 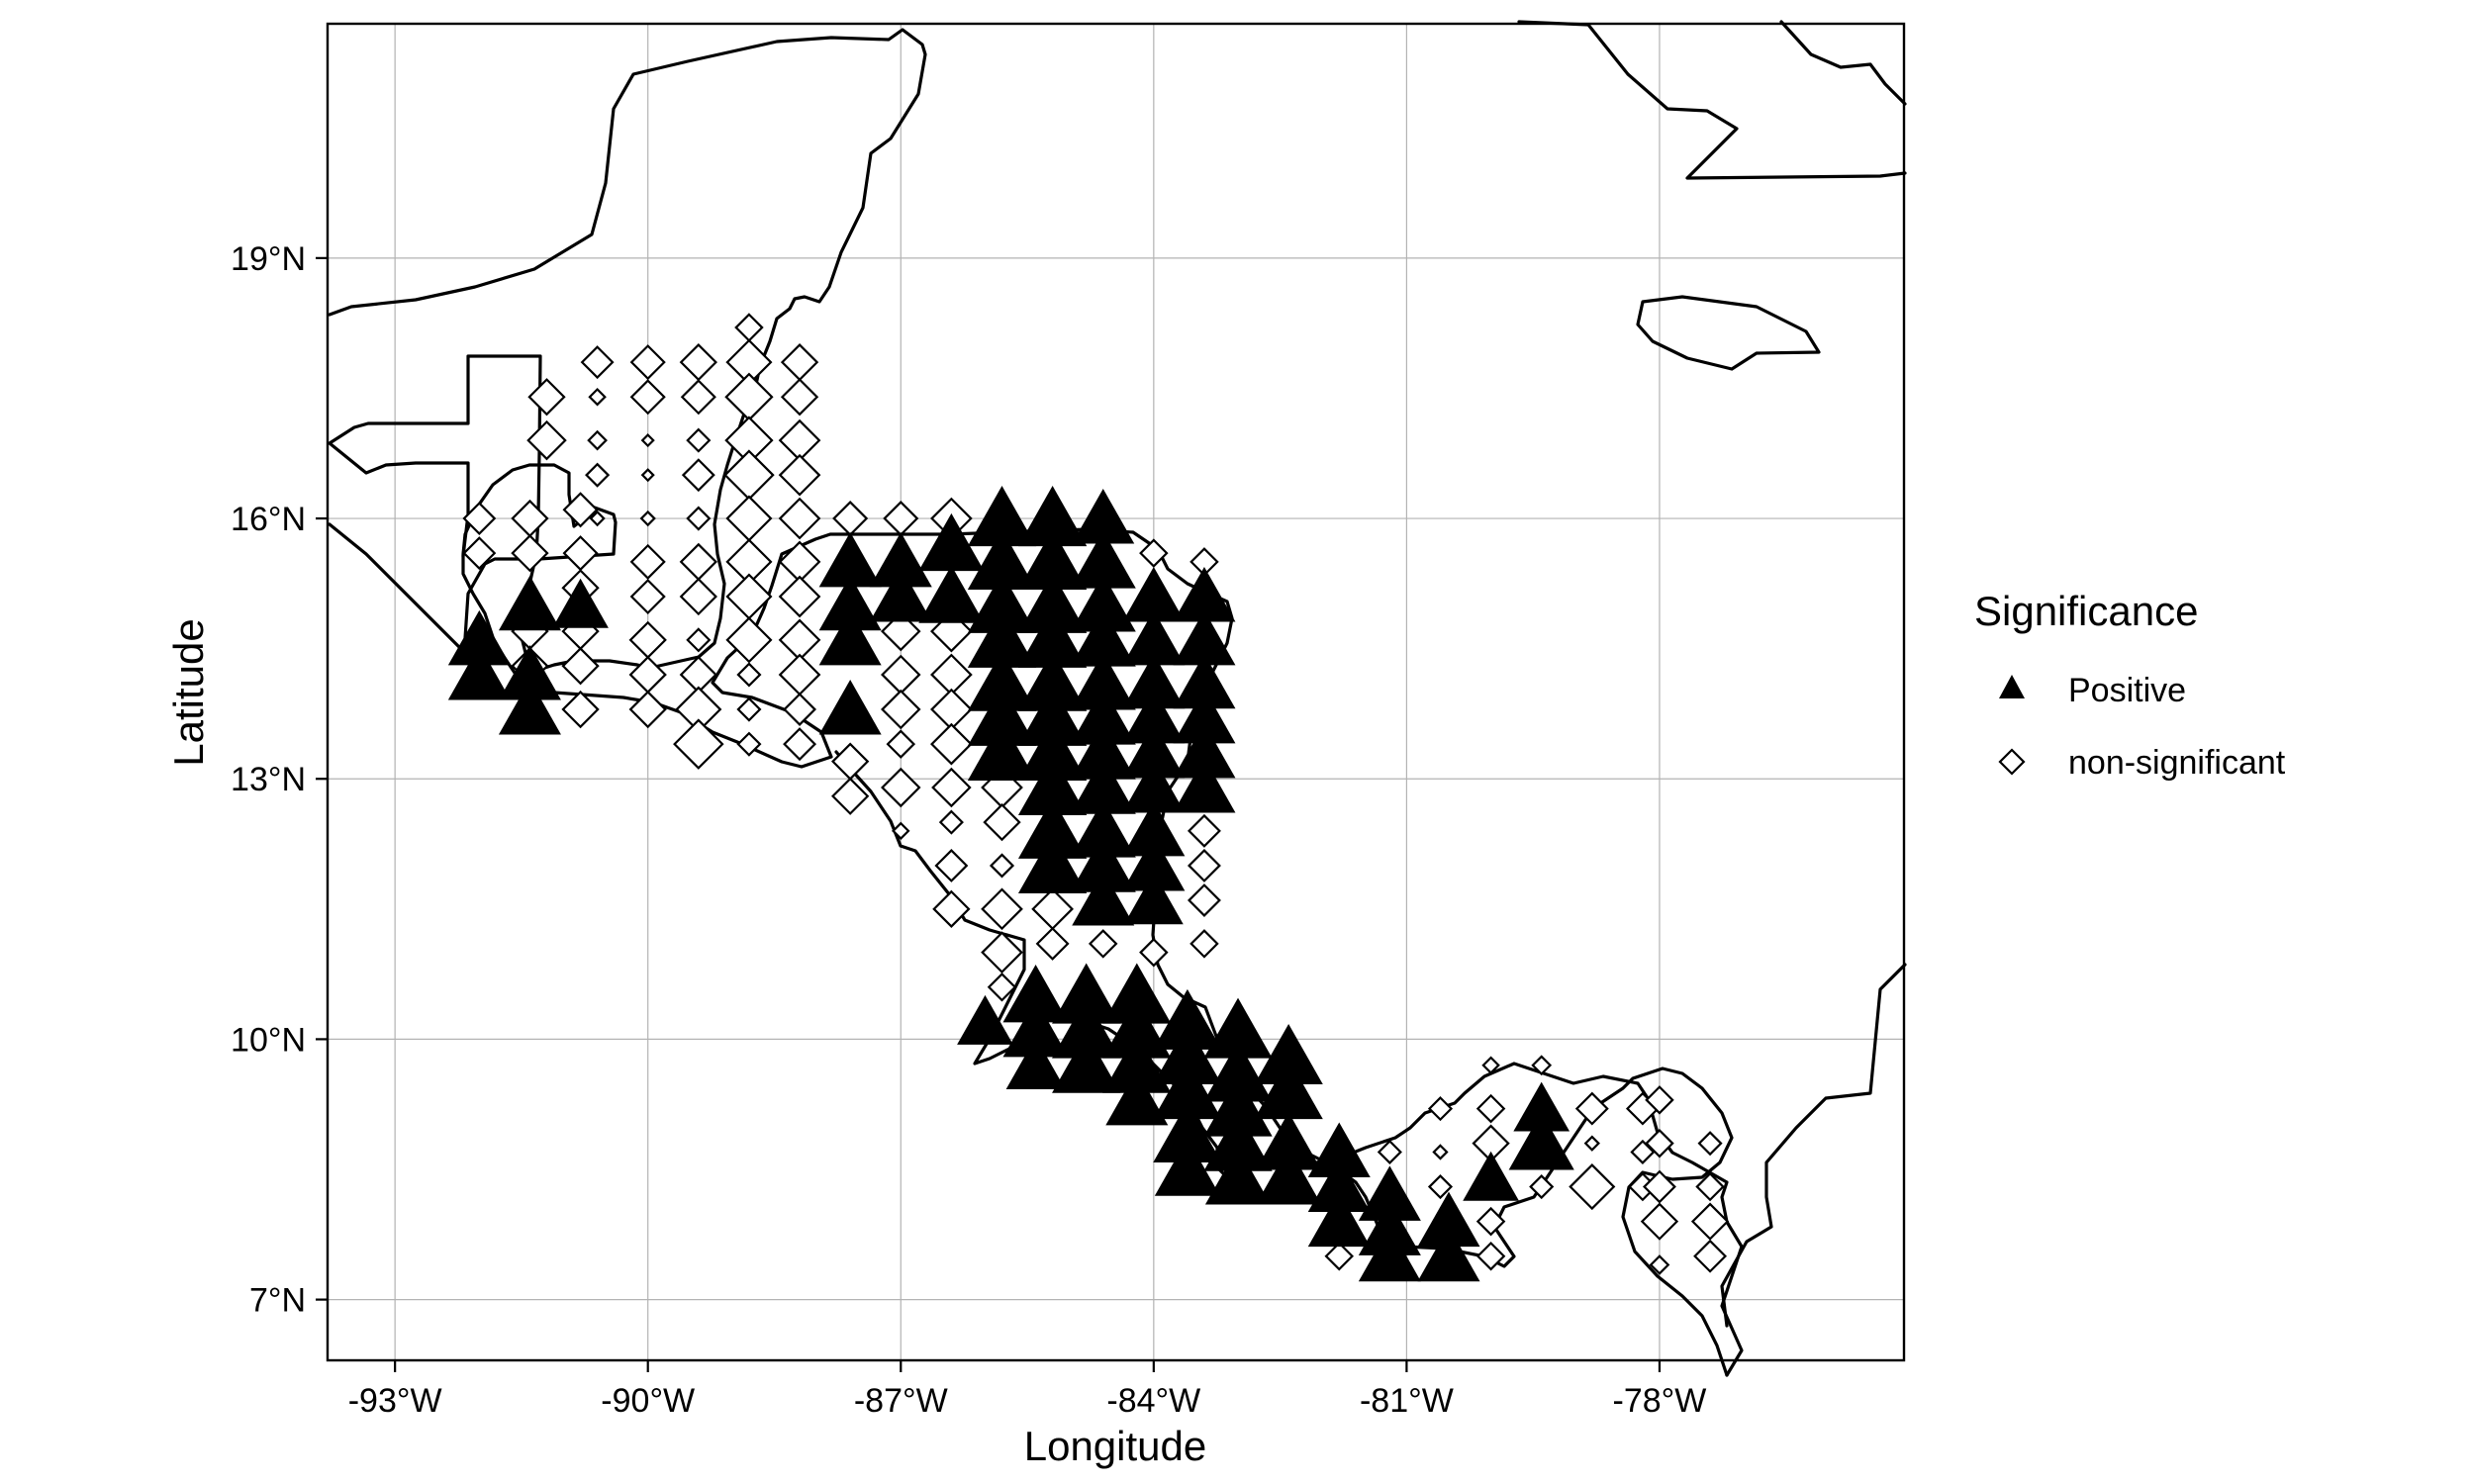 What do you see at coordinates (269, 1040) in the screenshot?
I see `y-tick-label: 10°N` at bounding box center [269, 1040].